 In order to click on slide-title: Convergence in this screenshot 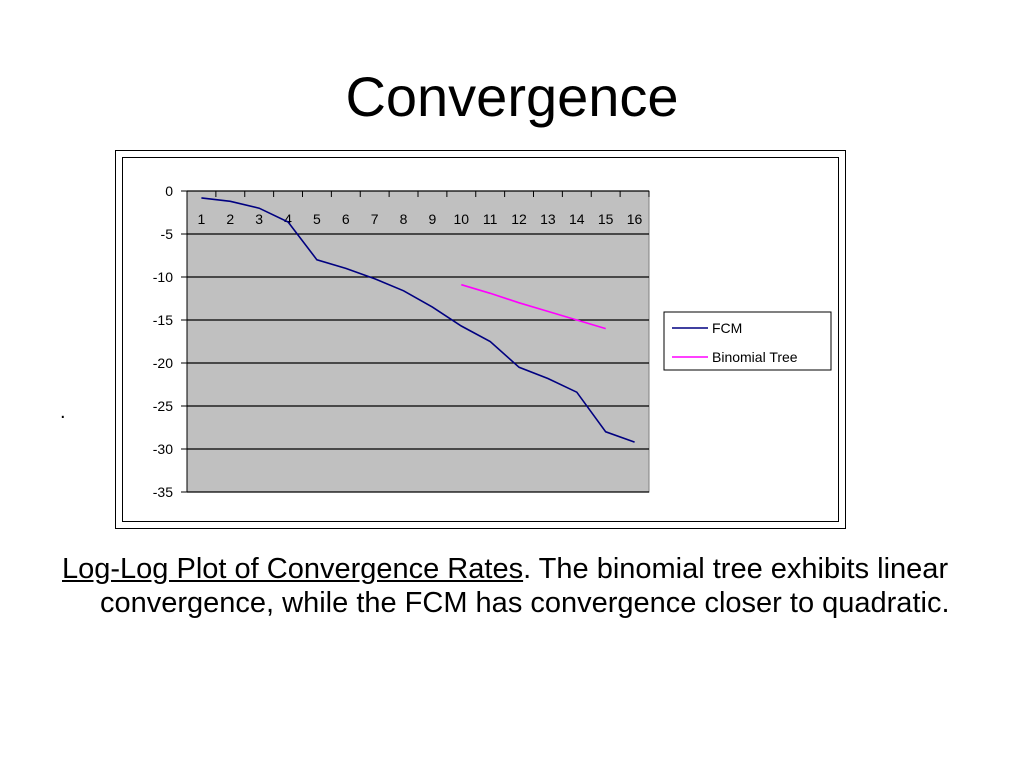, I will do `click(512, 96)`.